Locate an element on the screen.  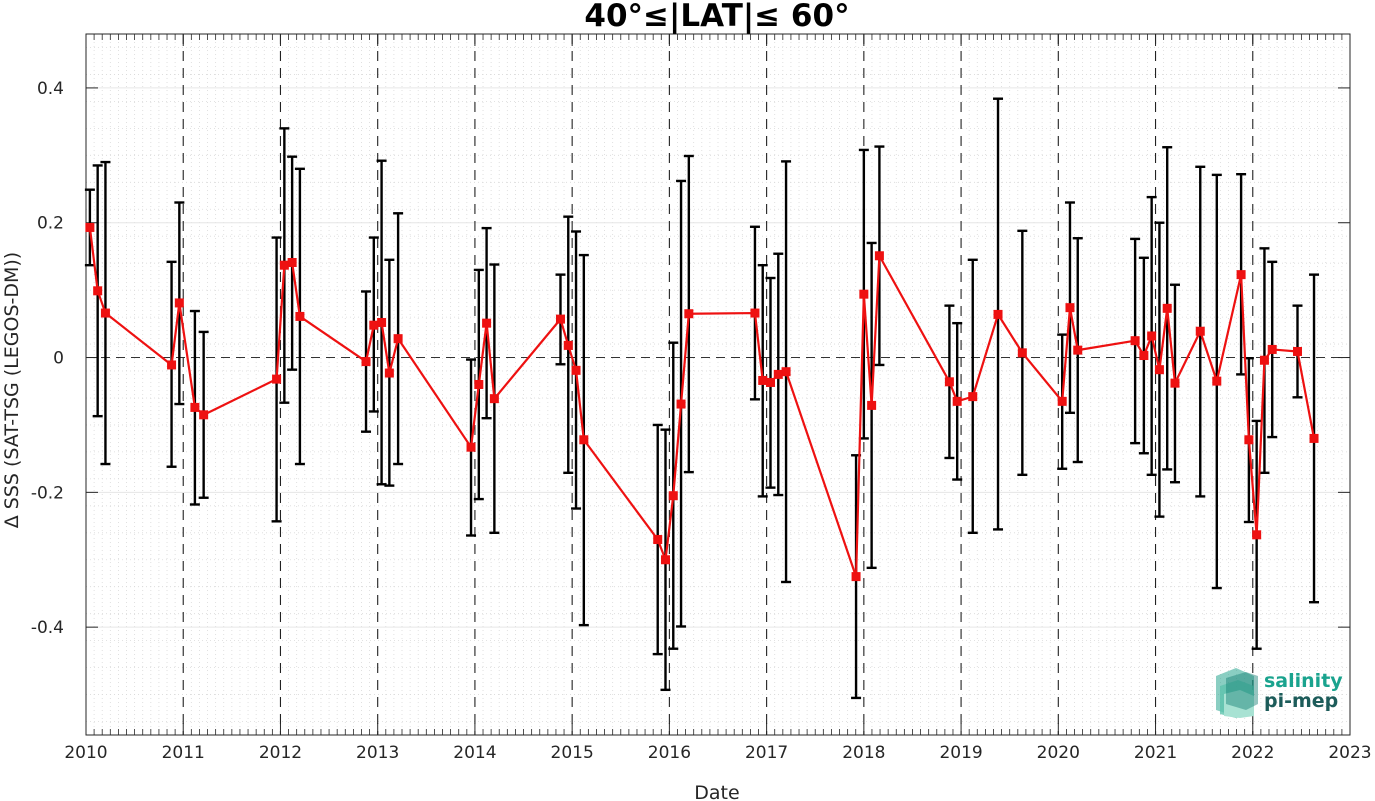
x-tick-label: 2016 is located at coordinates (669, 753).